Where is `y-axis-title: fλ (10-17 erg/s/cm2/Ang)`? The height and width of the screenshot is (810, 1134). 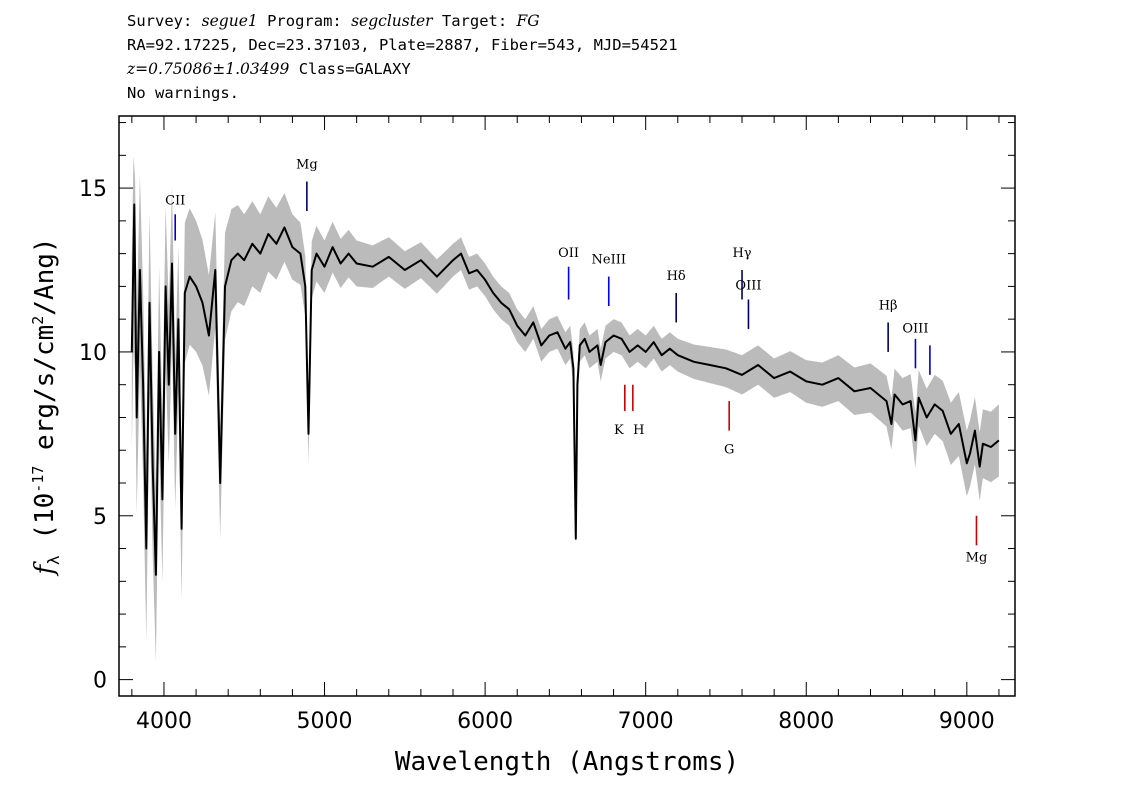
y-axis-title: fλ (10-17 erg/s/cm2/Ang) is located at coordinates (46, 406).